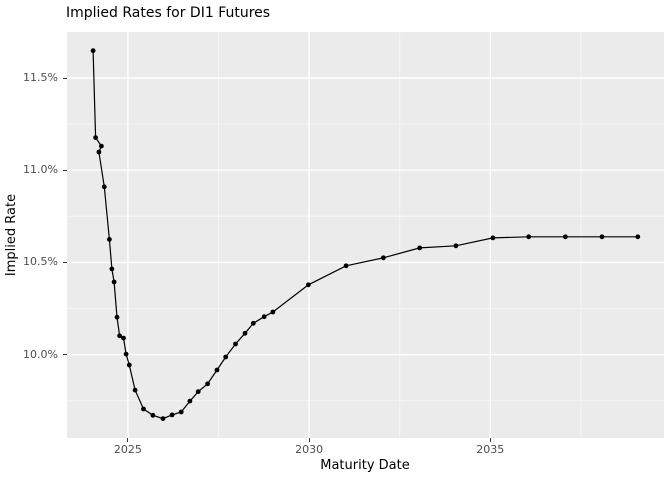 The width and height of the screenshot is (672, 480). Describe the element at coordinates (40, 262) in the screenshot. I see `y-tick-label: 10.5%` at that location.